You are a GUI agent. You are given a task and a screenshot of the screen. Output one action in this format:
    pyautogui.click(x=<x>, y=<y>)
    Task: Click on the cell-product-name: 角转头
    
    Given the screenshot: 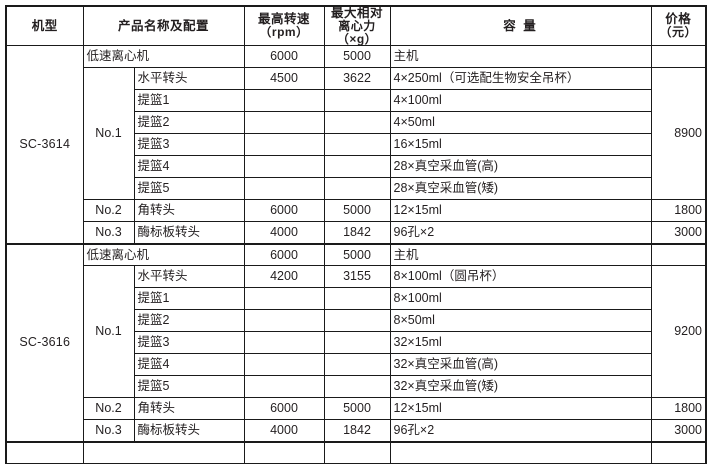 What is the action you would take?
    pyautogui.click(x=189, y=409)
    